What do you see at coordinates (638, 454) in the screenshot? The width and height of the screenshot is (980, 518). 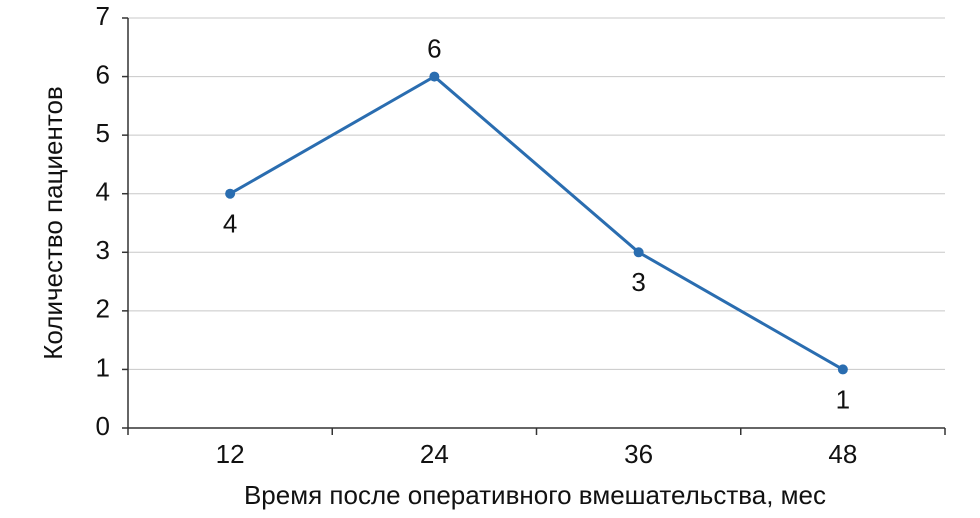 I see `x-tick-label: 36` at bounding box center [638, 454].